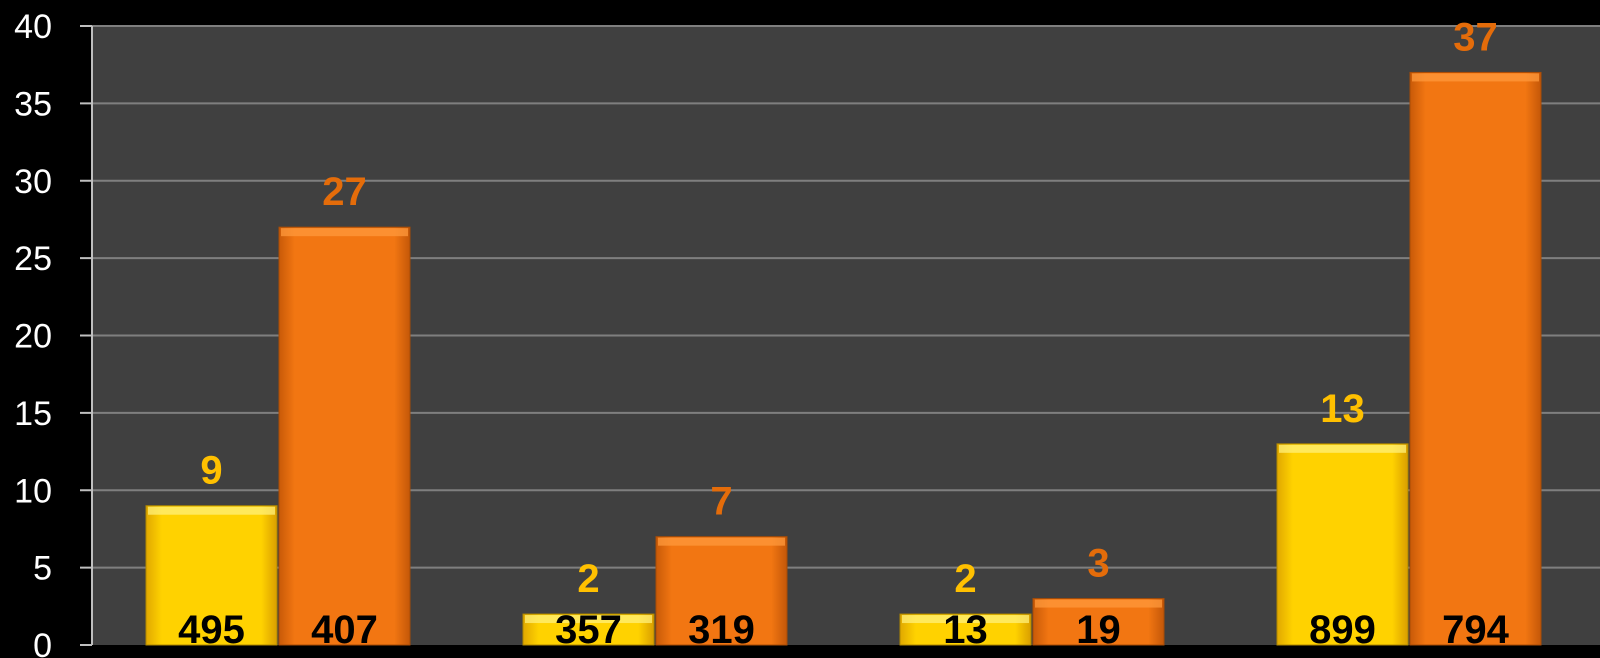  Describe the element at coordinates (33, 182) in the screenshot. I see `y-tick-label: 30` at that location.